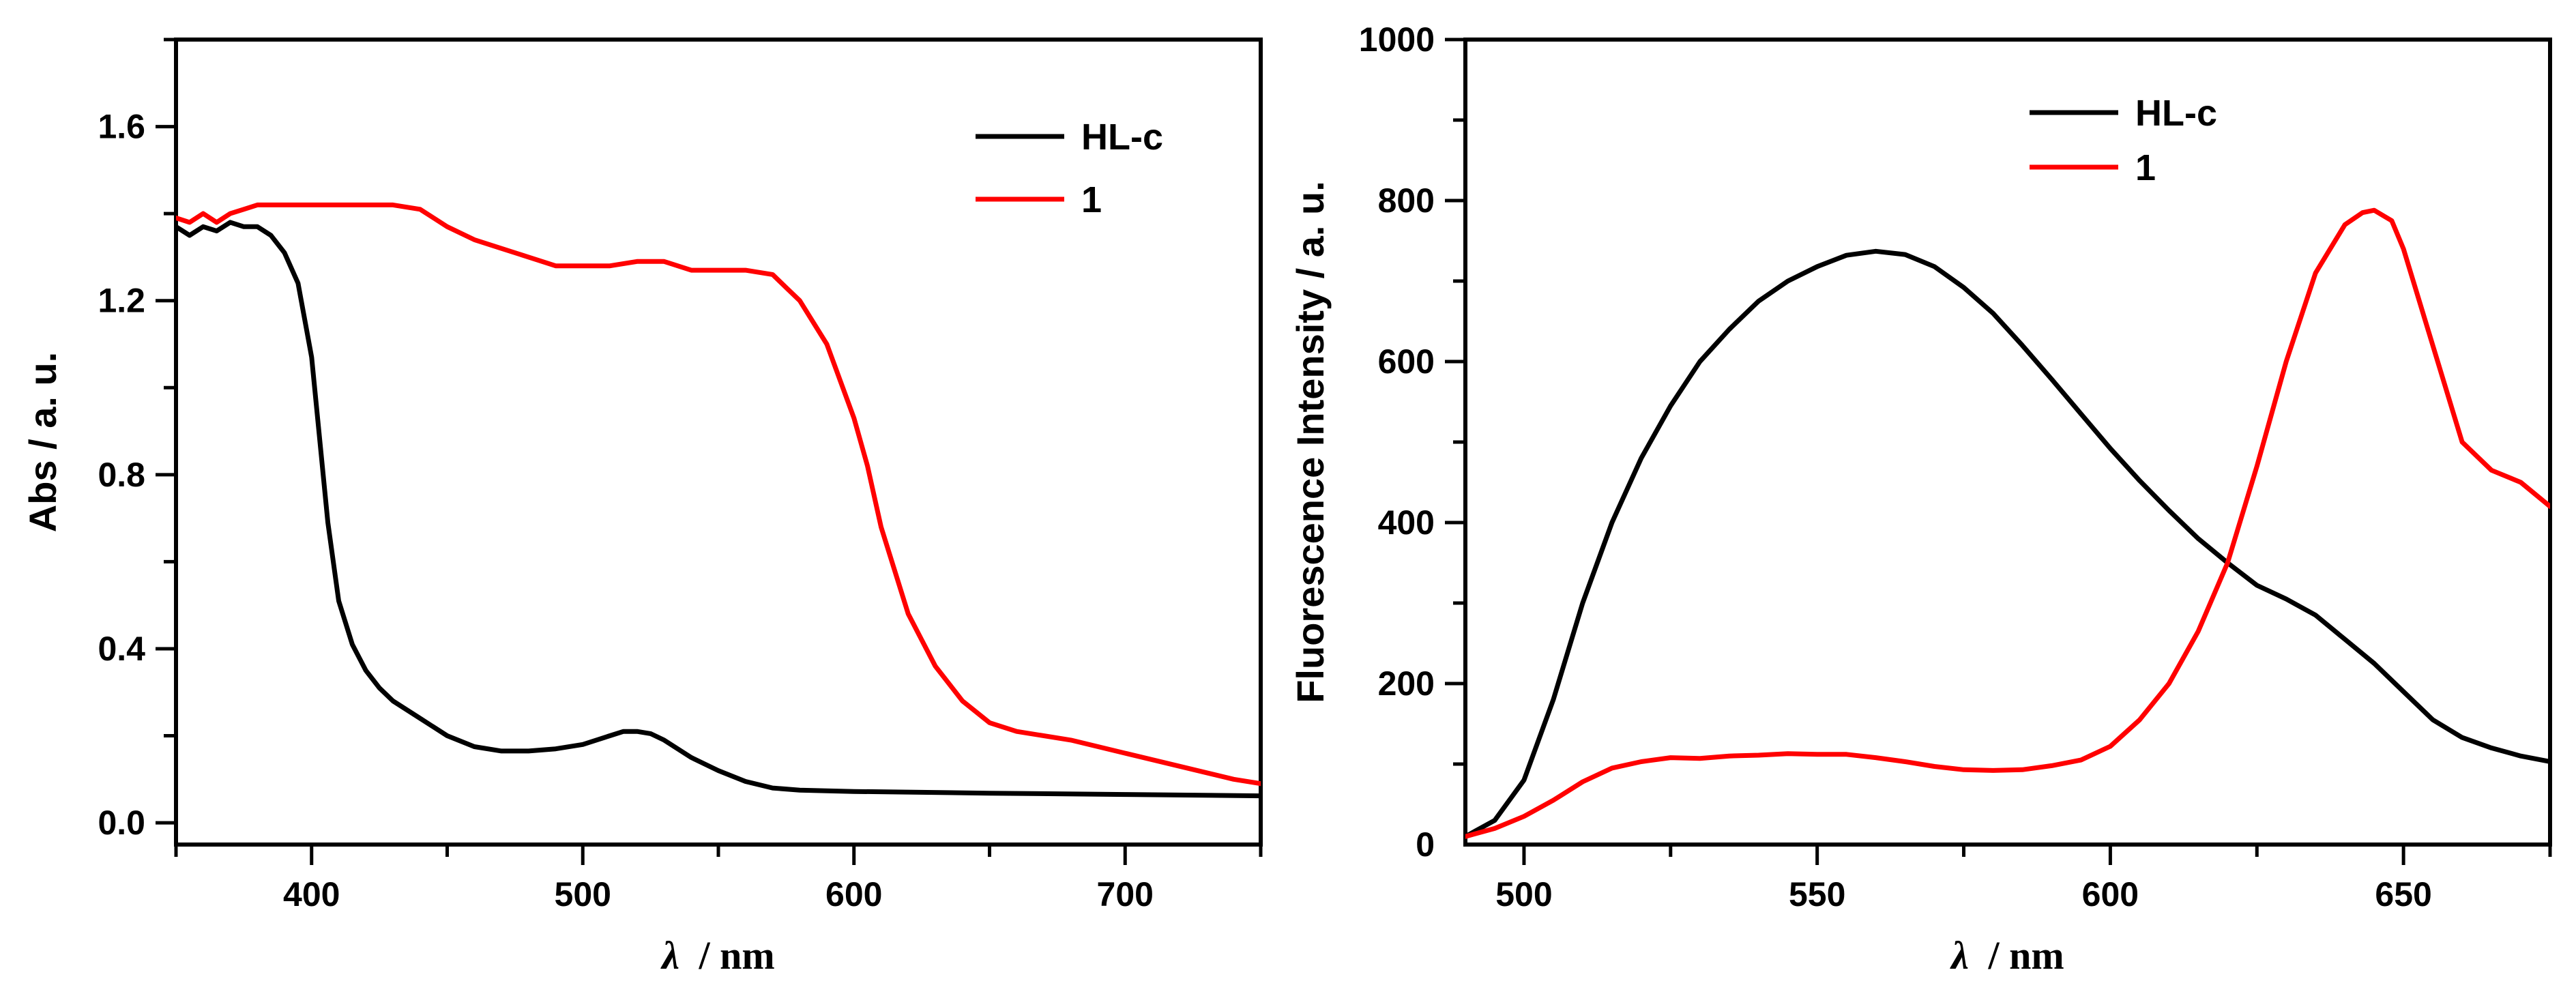  What do you see at coordinates (1406, 522) in the screenshot?
I see `fl-ytick-label: 400` at bounding box center [1406, 522].